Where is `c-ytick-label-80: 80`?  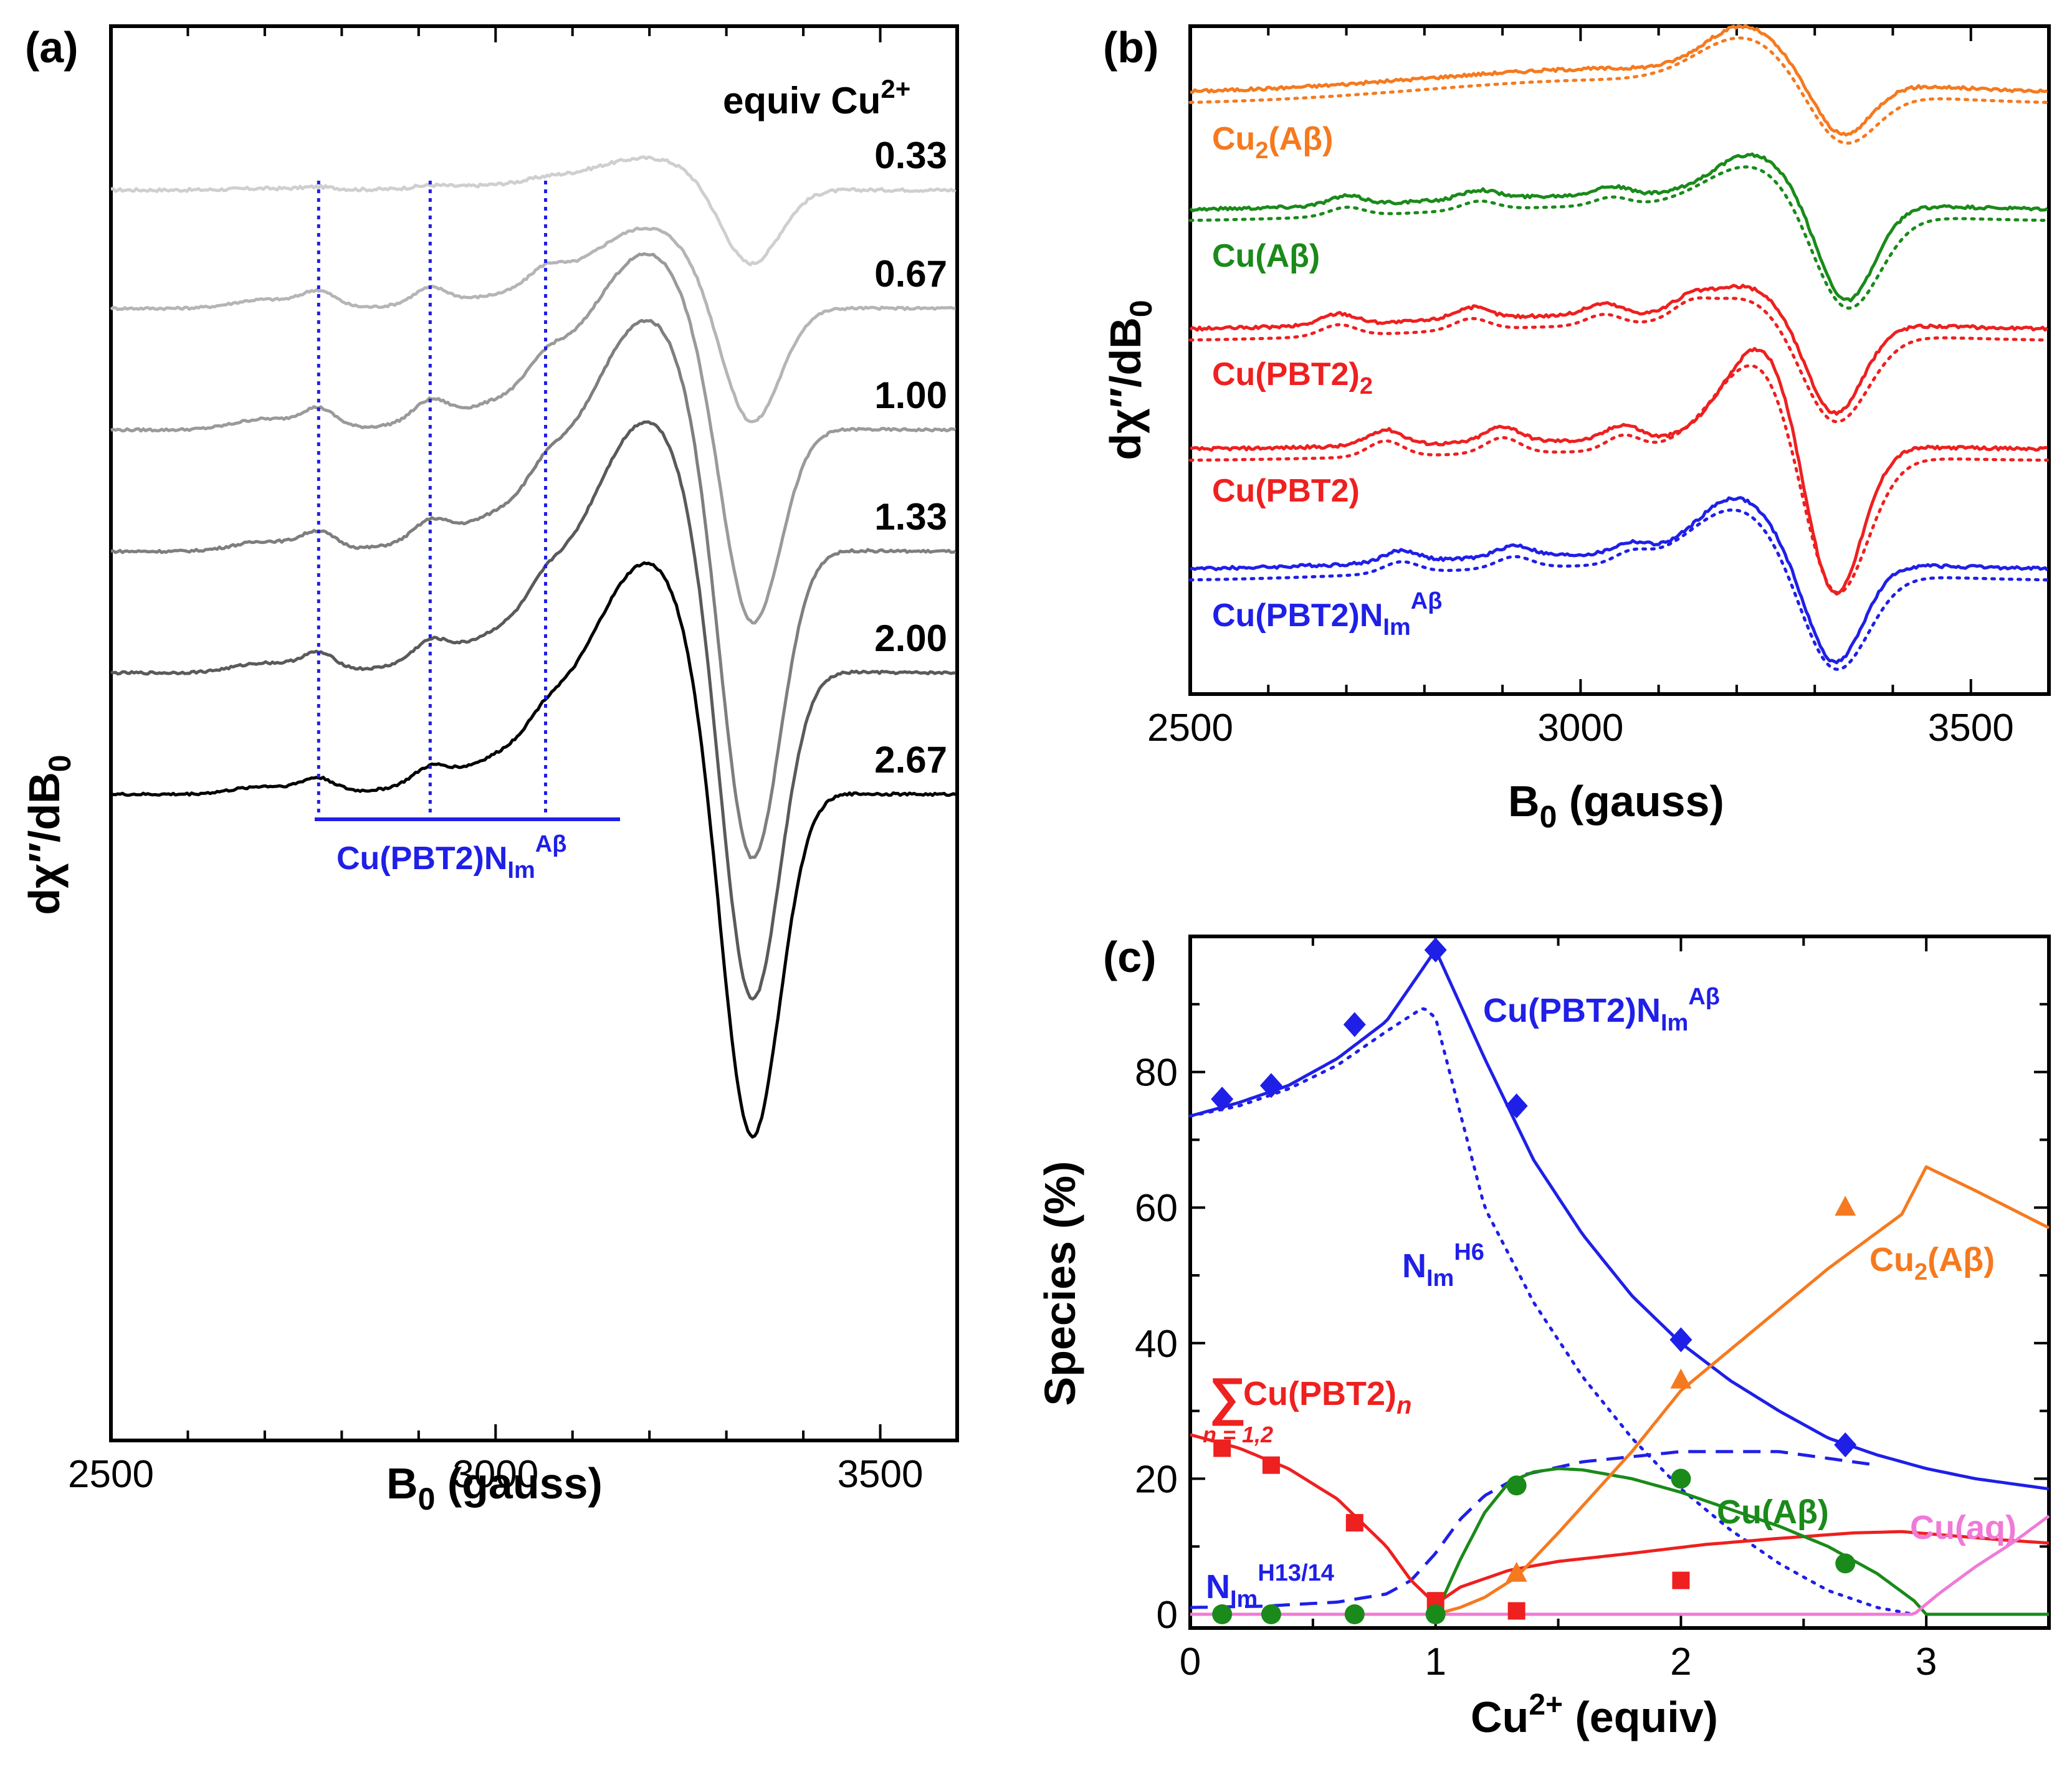
c-ytick-label-80: 80 is located at coordinates (1156, 1074).